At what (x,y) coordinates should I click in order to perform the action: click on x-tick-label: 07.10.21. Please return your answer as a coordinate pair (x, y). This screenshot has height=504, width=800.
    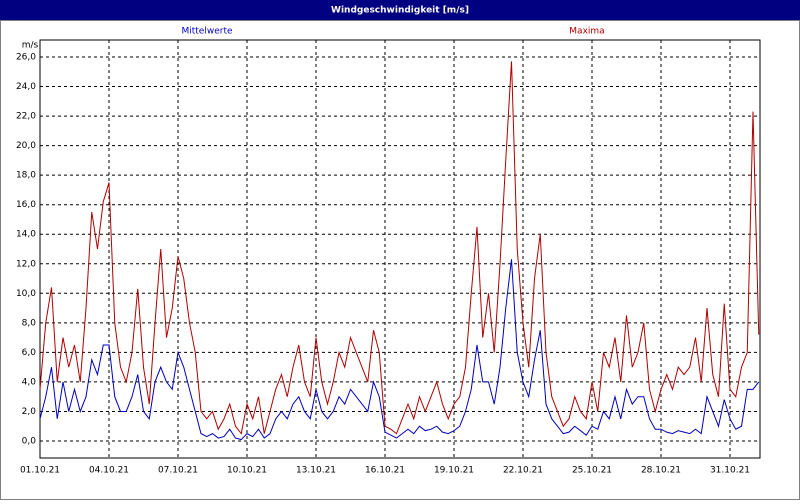
    Looking at the image, I should click on (178, 471).